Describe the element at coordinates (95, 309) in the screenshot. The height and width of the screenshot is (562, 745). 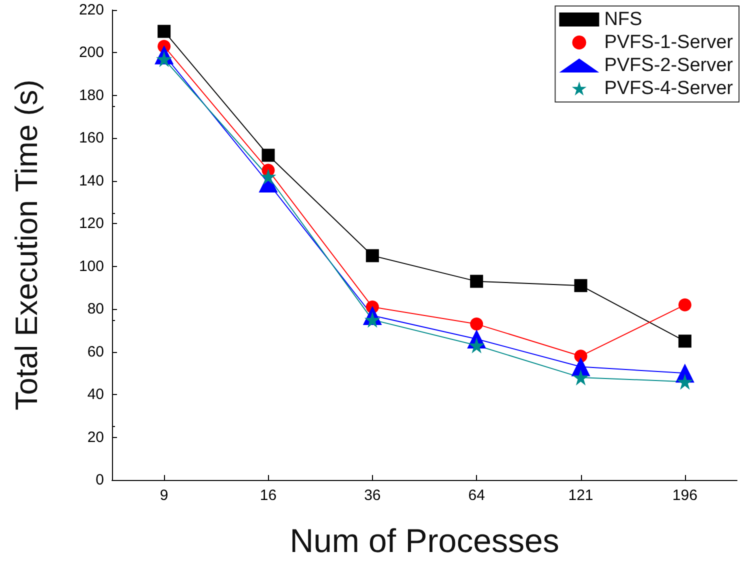
I see `y-tick-label: 80` at that location.